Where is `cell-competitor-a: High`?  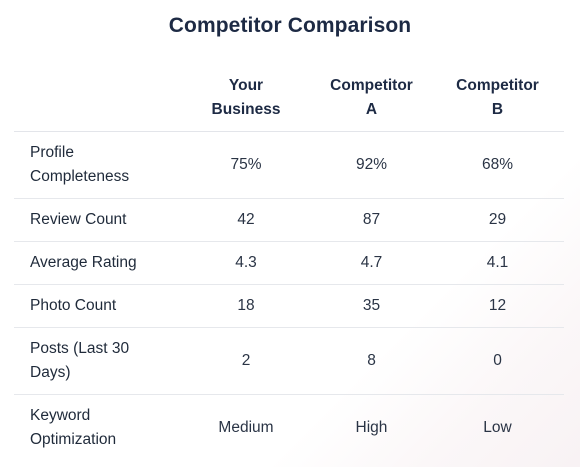 cell-competitor-a: High is located at coordinates (371, 427).